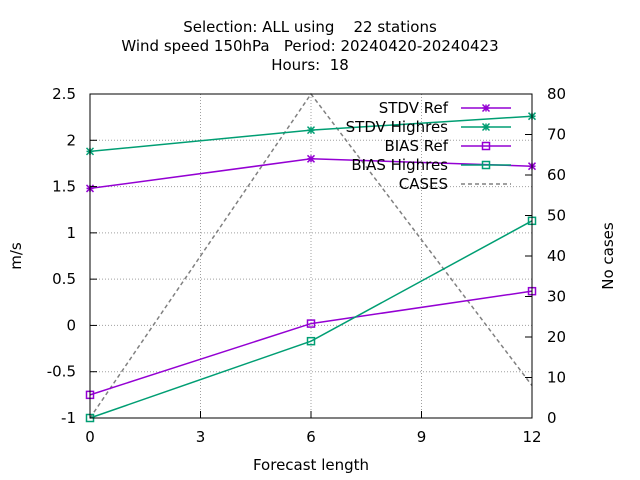 This screenshot has width=640, height=480. I want to click on y2-tick-label: 60, so click(556, 175).